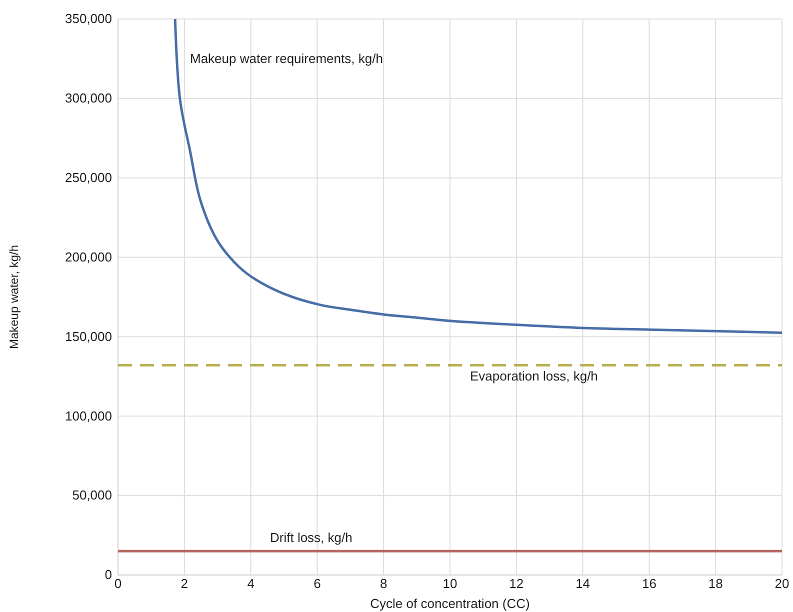  Describe the element at coordinates (184, 584) in the screenshot. I see `x-tick-label: 2` at that location.